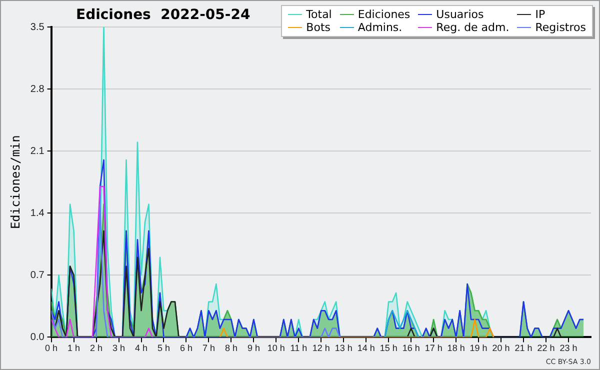 The height and width of the screenshot is (370, 600). What do you see at coordinates (74, 348) in the screenshot?
I see `x-tick-label: 1 h` at bounding box center [74, 348].